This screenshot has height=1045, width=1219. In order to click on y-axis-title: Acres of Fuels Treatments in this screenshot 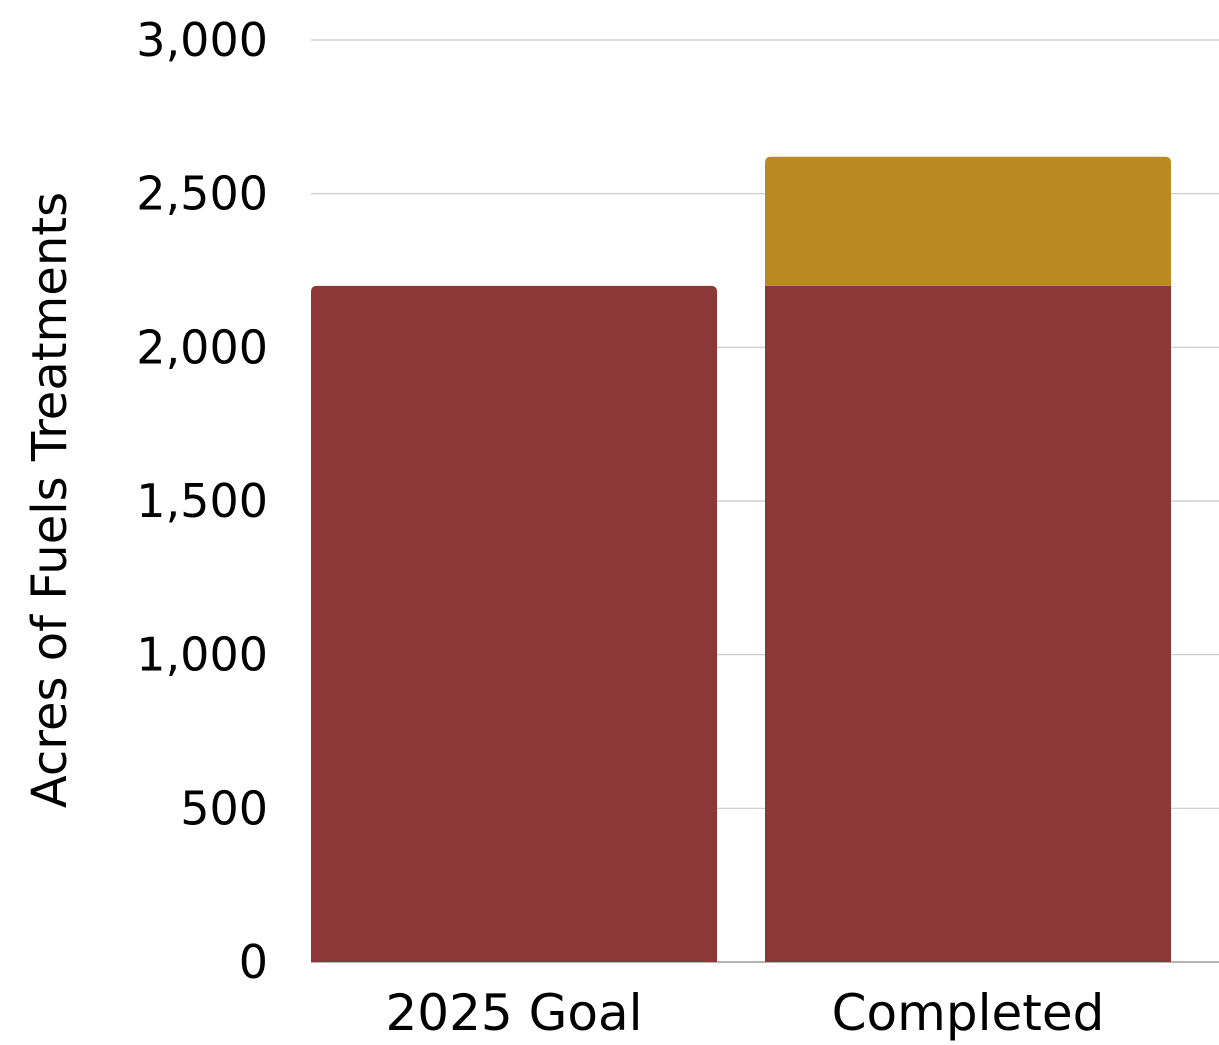, I will do `click(50, 500)`.